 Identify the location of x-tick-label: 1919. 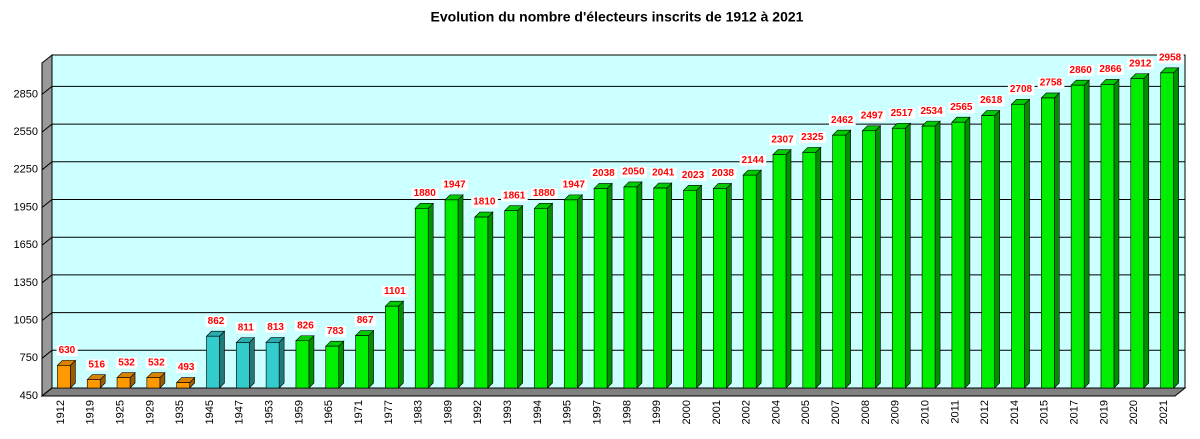
(91, 412).